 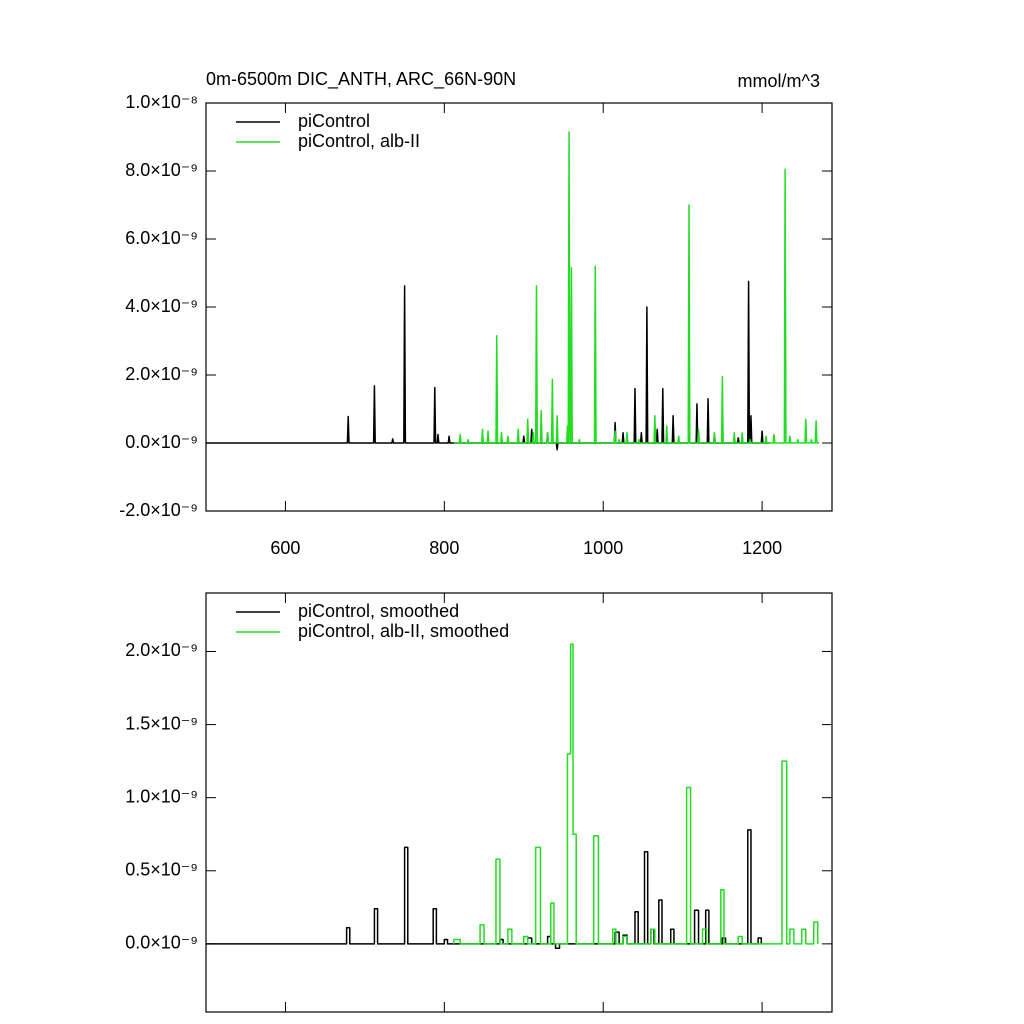 What do you see at coordinates (359, 141) in the screenshot?
I see `legend-label: piControl, alb-II` at bounding box center [359, 141].